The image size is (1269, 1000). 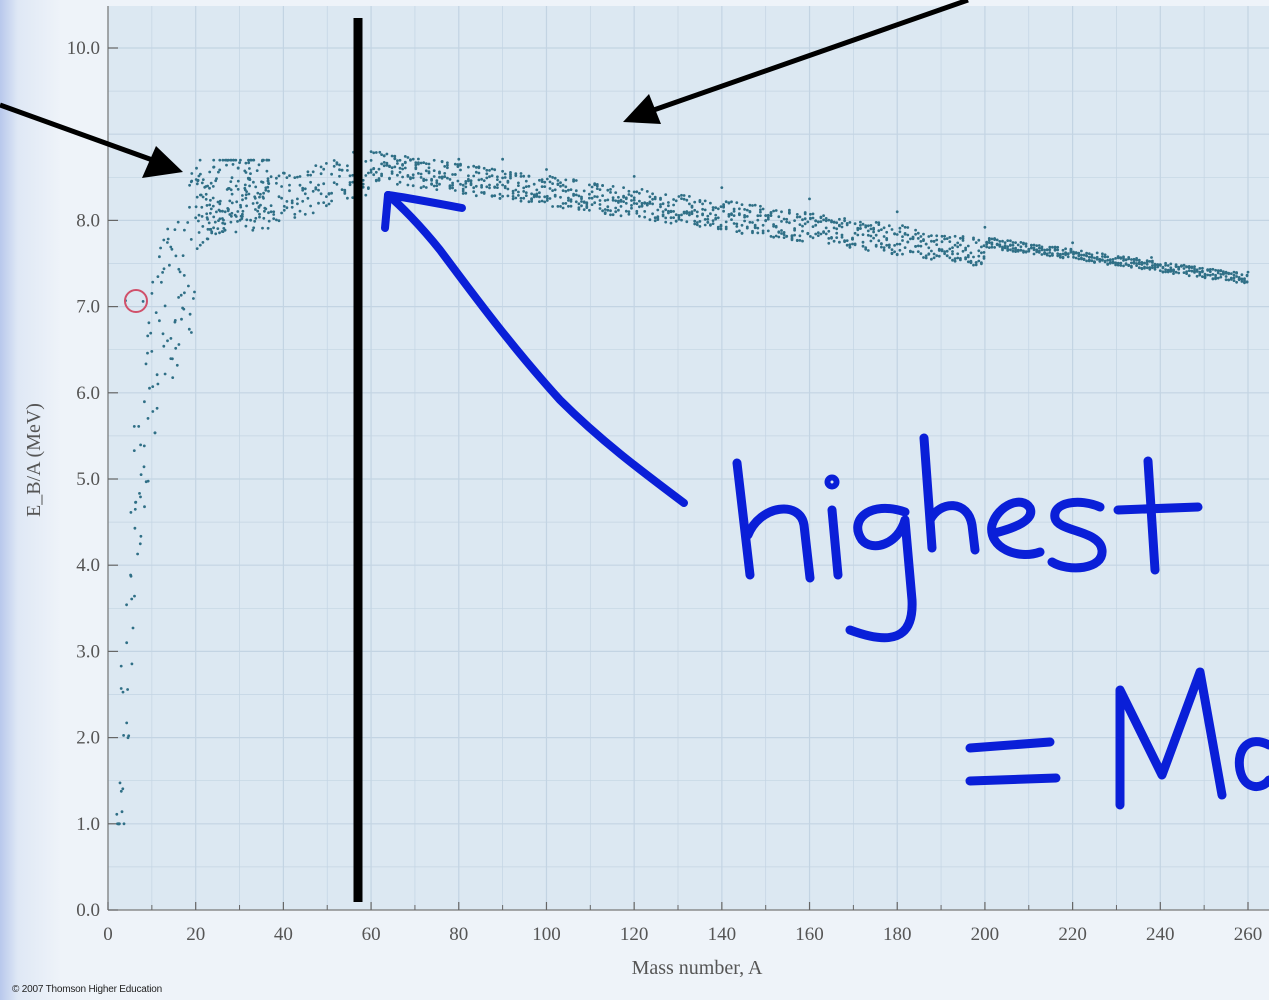 What do you see at coordinates (88, 479) in the screenshot?
I see `y-tick-label: 5.0` at bounding box center [88, 479].